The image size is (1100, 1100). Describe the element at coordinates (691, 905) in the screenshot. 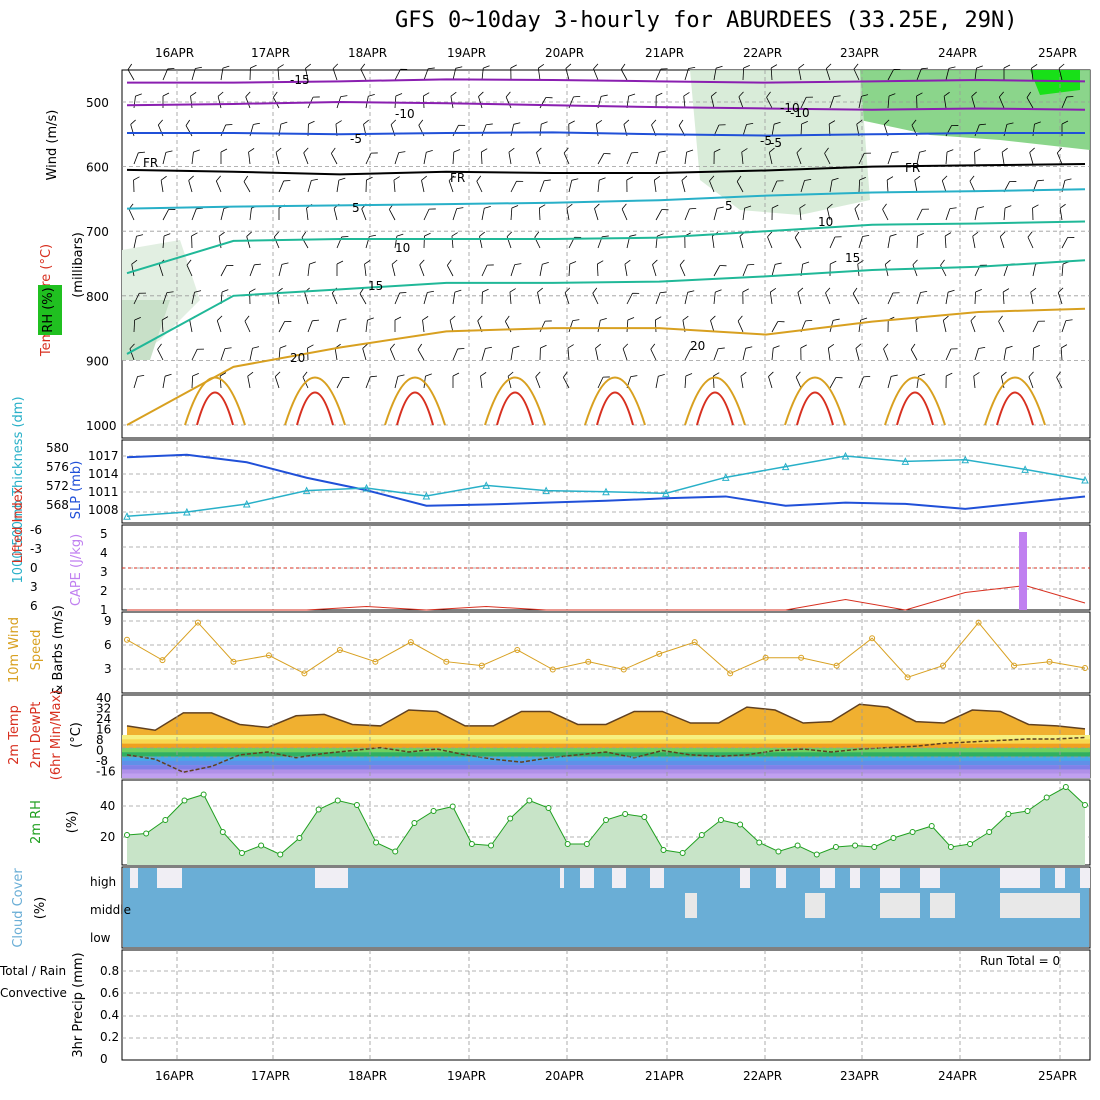

I see `cloud-gap-middle` at that location.